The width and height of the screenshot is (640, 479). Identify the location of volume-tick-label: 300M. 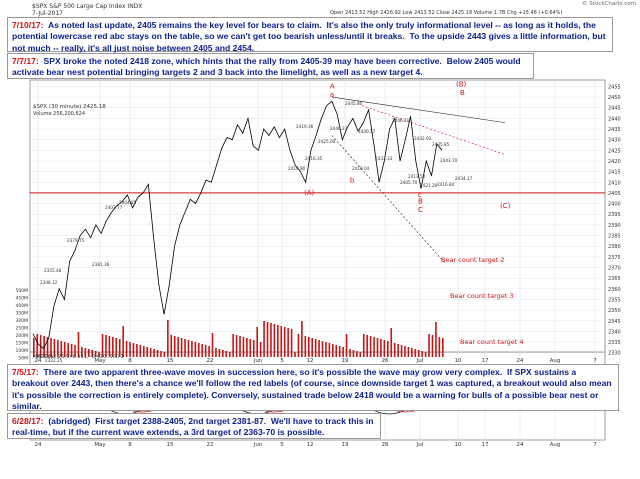
(22, 321).